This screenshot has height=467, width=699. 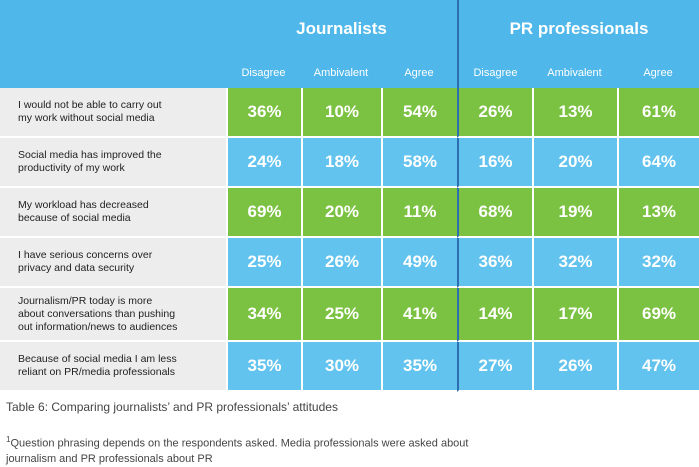 I want to click on value-cell-journalists-ambivalent: 18%, so click(x=341, y=163).